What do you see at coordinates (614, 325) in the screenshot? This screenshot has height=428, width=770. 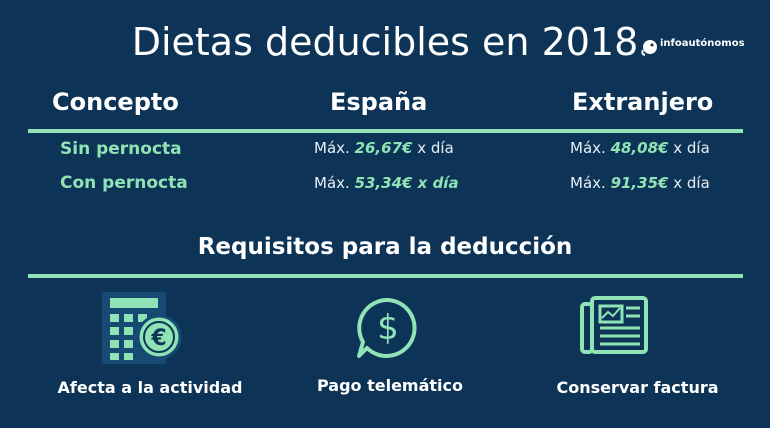 I see `newspaper-invoice-icon` at bounding box center [614, 325].